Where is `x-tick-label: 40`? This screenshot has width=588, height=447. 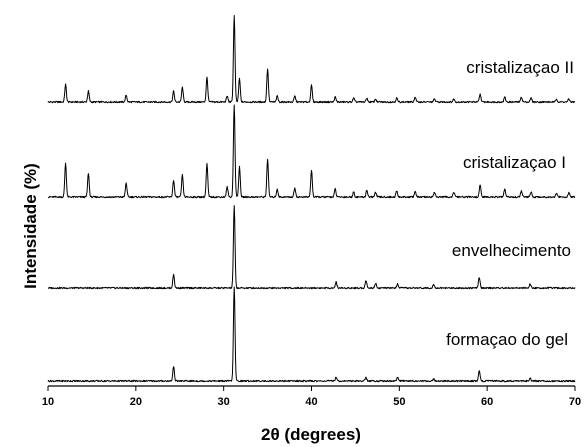
x-tick-label: 40 is located at coordinates (311, 402).